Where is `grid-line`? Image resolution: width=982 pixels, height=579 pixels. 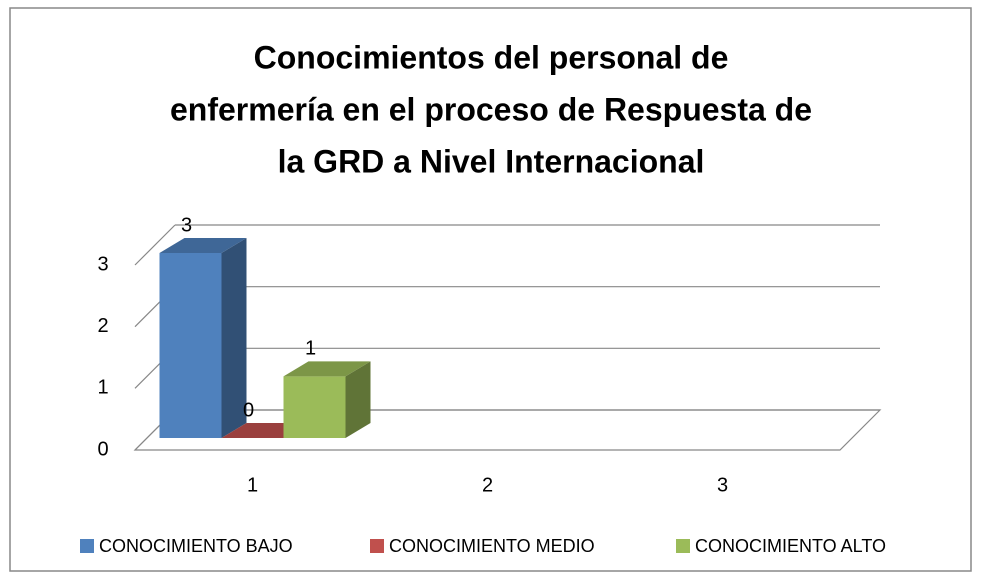 grid-line is located at coordinates (155, 245).